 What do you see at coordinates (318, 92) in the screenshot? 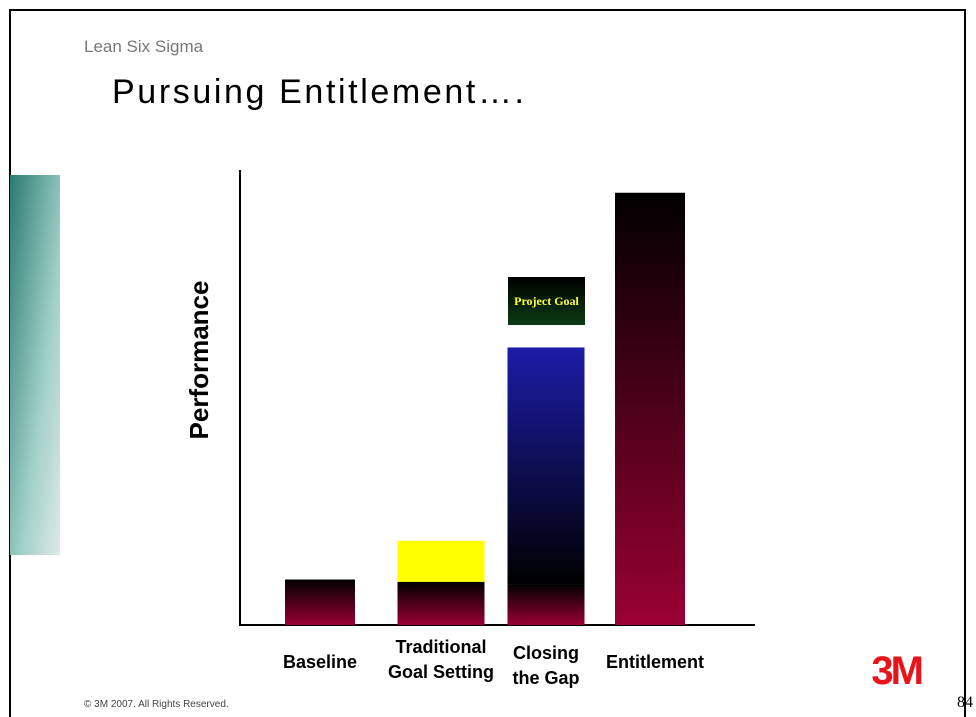
I see `title: Pursuing Entitlement….` at bounding box center [318, 92].